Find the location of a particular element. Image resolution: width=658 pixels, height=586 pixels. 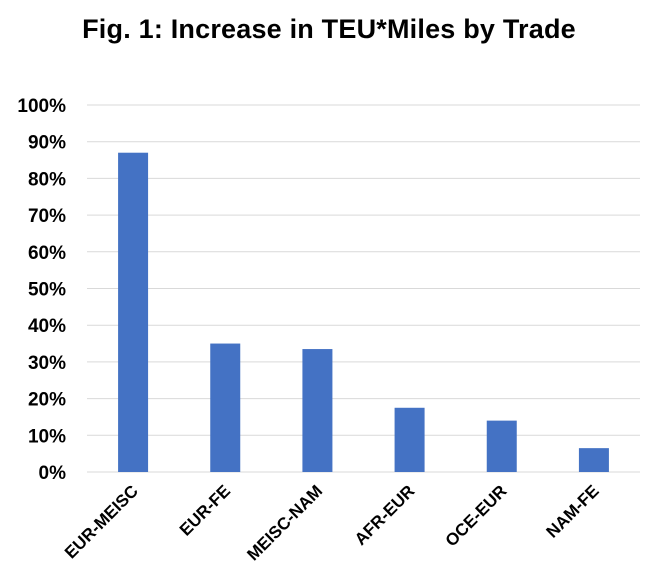

chart-title: Fig. 1: Increase in TEU*Miles by Trade is located at coordinates (329, 29).